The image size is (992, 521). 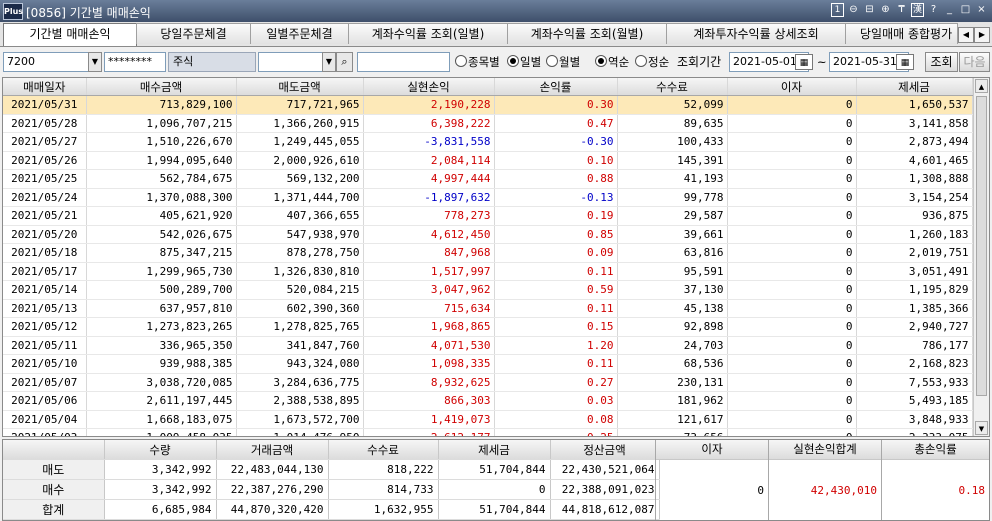 I want to click on radio-daily: 일별, so click(x=524, y=62).